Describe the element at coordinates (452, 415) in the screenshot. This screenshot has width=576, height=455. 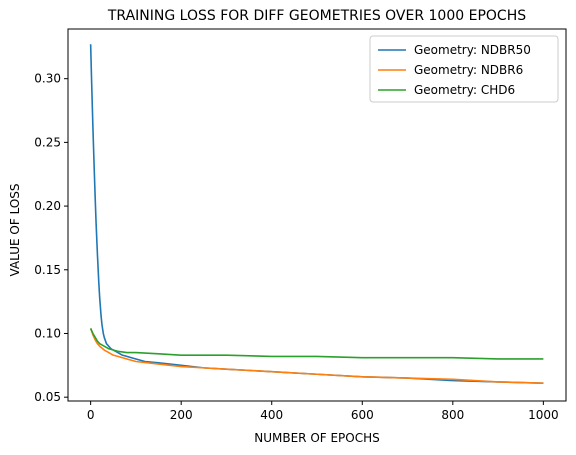
I see `x-tick-label: 800` at that location.